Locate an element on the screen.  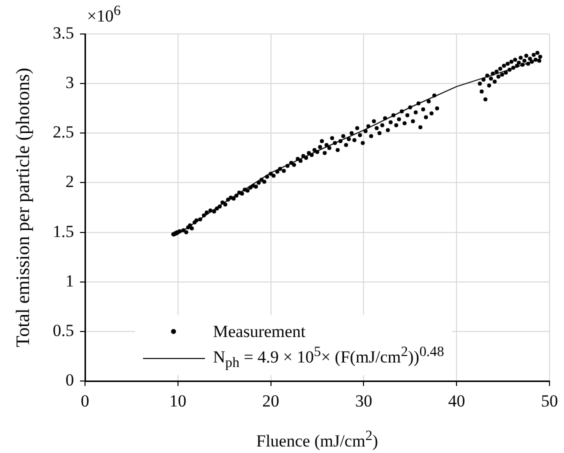
legend-label: N$_{ph}$ = 4.9 × 10$^{5}$× (F(mJ/cm$^{2}$))$^{0.48}$ is located at coordinates (328, 358).